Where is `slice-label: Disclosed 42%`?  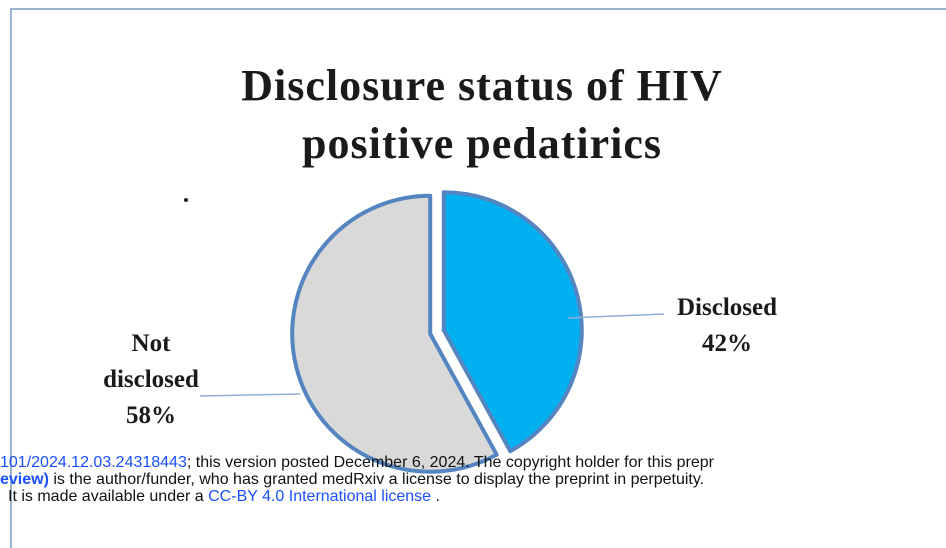
slice-label: Disclosed 42% is located at coordinates (727, 326).